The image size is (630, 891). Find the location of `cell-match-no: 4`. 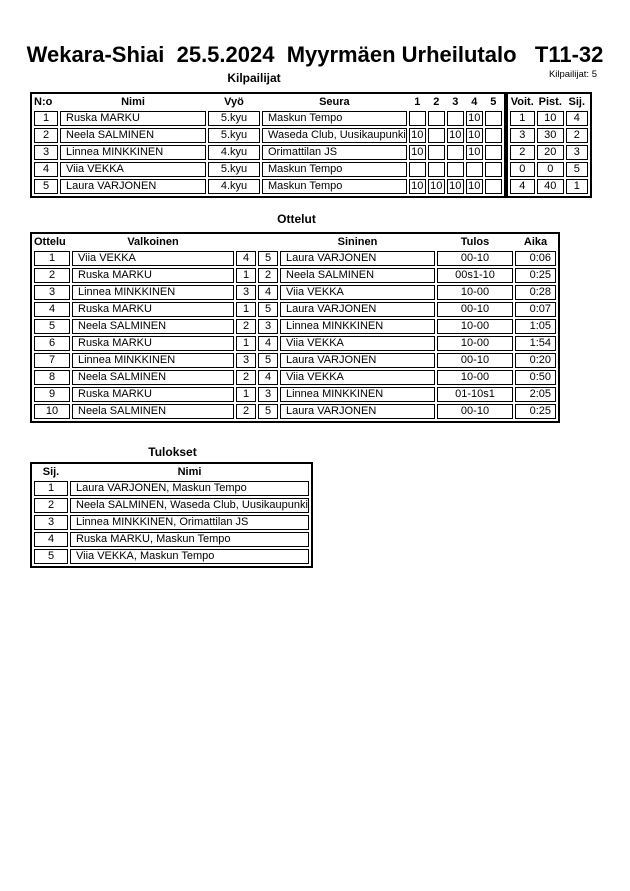

cell-match-no: 4 is located at coordinates (52, 309).